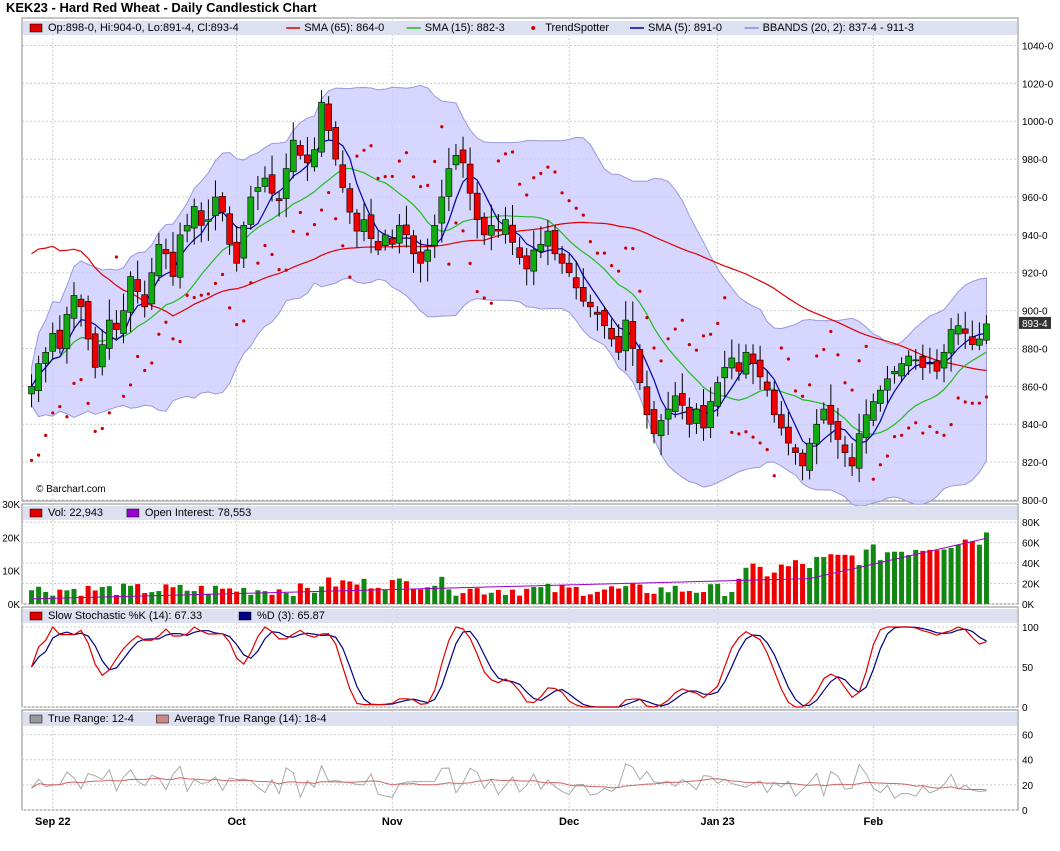 Image resolution: width=1060 pixels, height=851 pixels. What do you see at coordinates (685, 28) in the screenshot?
I see `price-legend-text: SMA (5): 891-0` at bounding box center [685, 28].